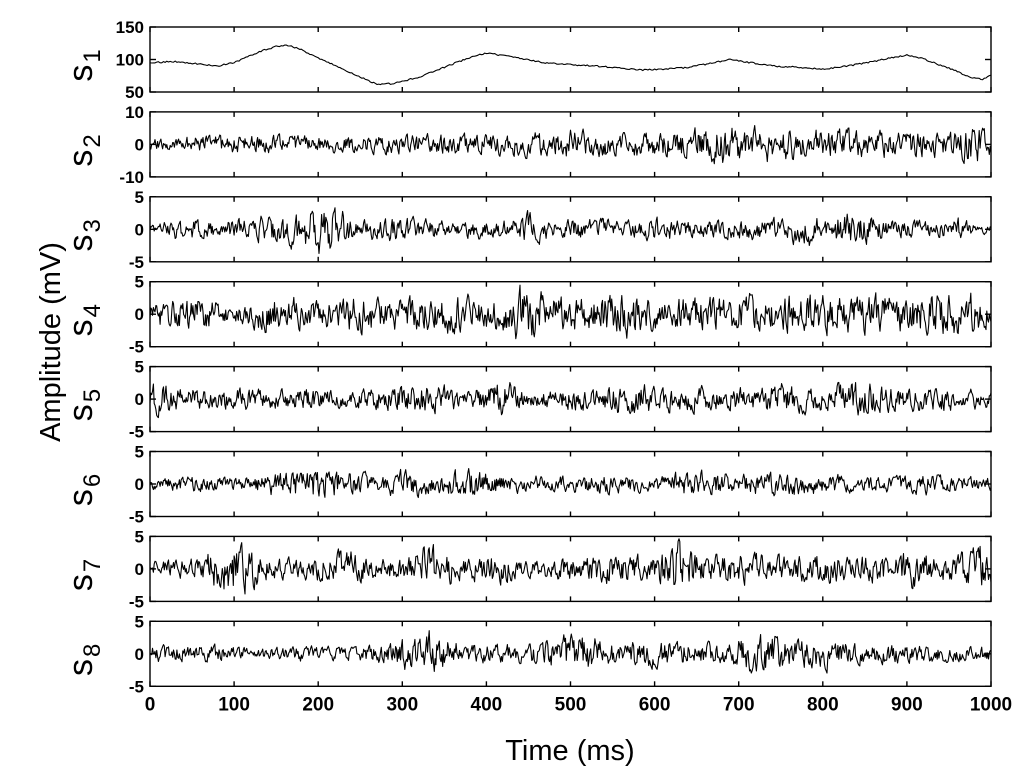  I want to click on x-tick-label: 200, so click(318, 704).